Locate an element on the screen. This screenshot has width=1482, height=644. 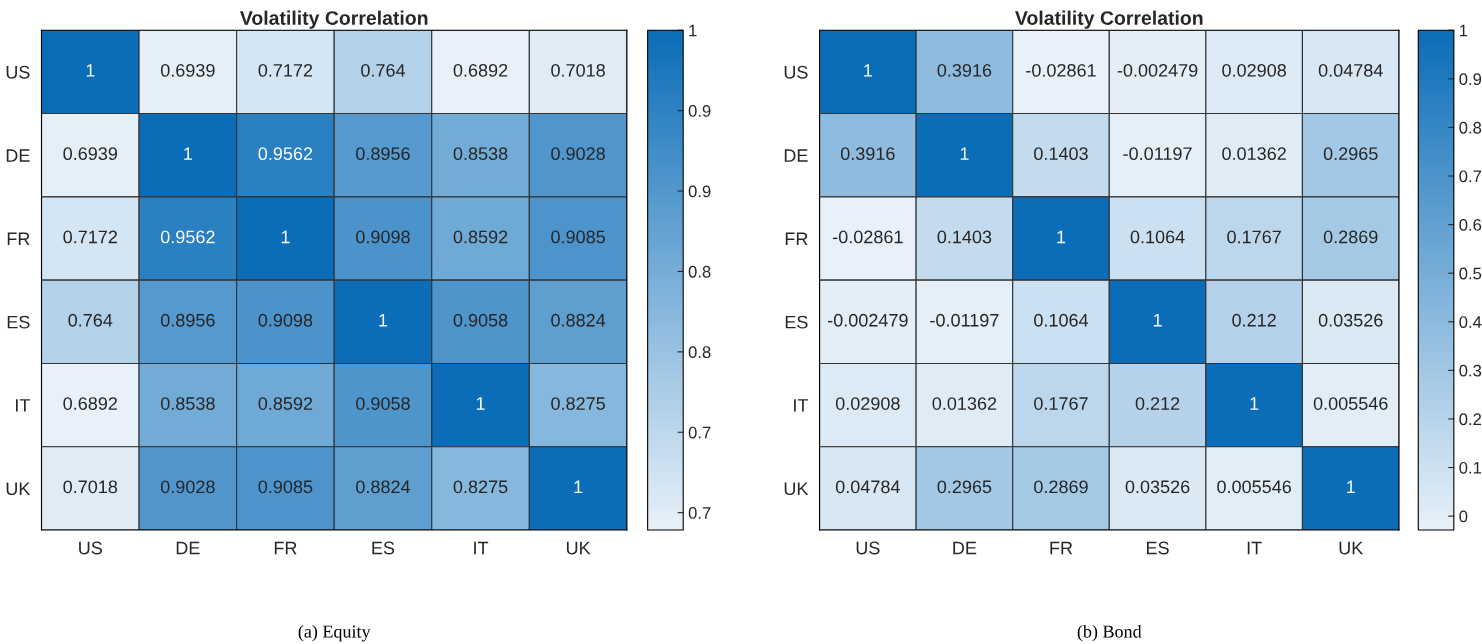
color-bar-label: 0.4 is located at coordinates (1470, 322).